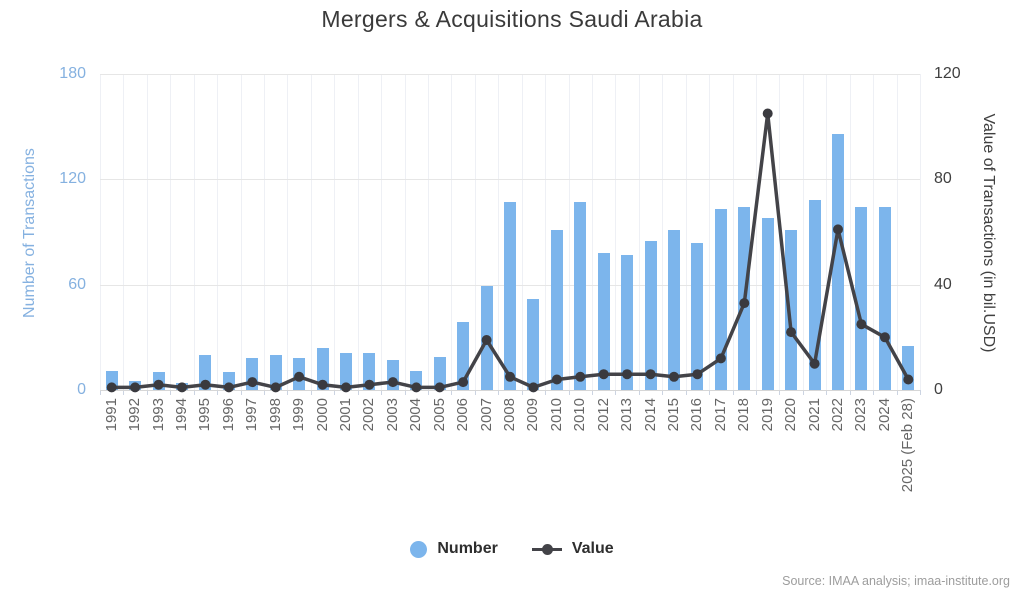 The image size is (1024, 593). Describe the element at coordinates (838, 261) in the screenshot. I see `bar-2022` at that location.